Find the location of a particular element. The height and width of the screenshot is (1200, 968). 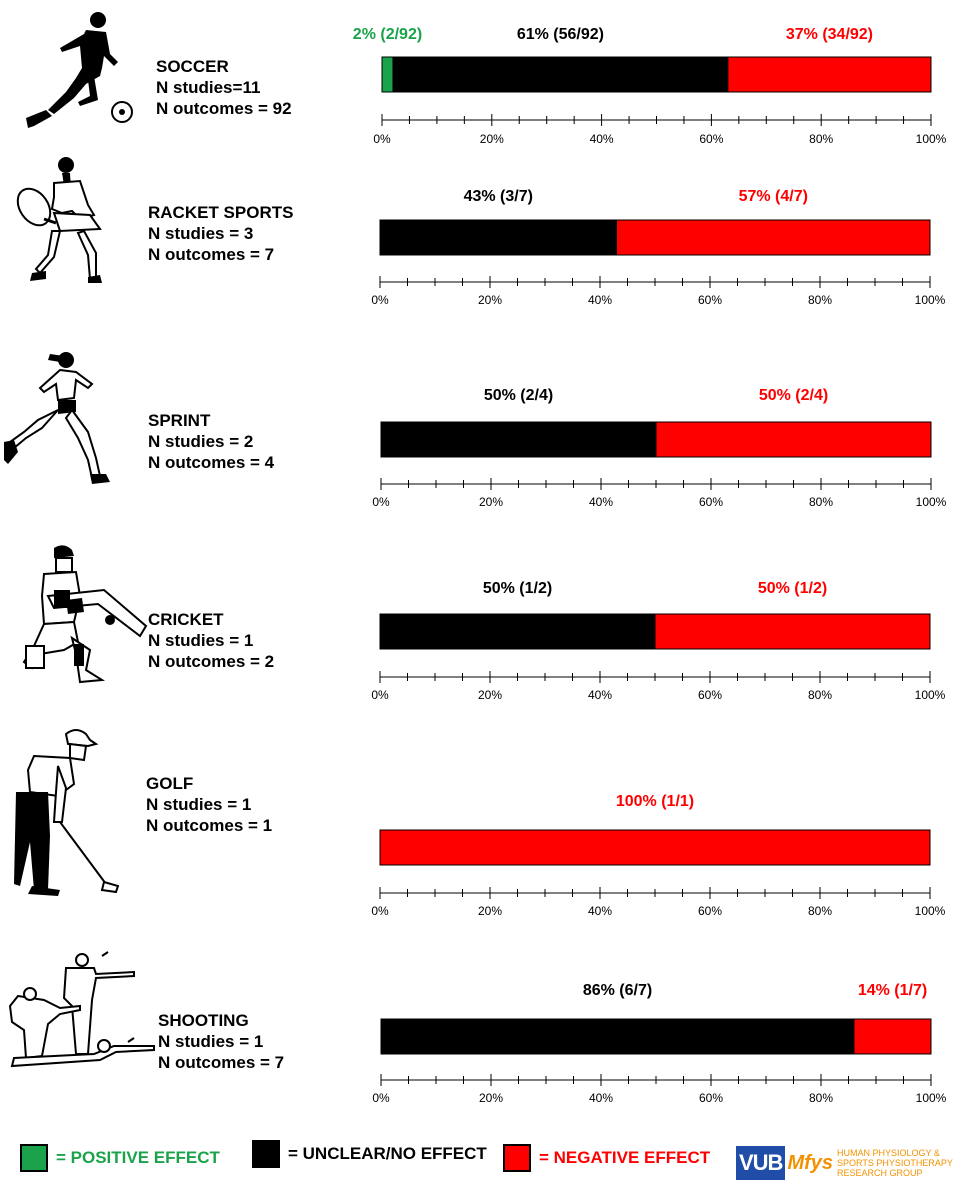

sport-outcomes: N outcomes = 4 is located at coordinates (211, 462).